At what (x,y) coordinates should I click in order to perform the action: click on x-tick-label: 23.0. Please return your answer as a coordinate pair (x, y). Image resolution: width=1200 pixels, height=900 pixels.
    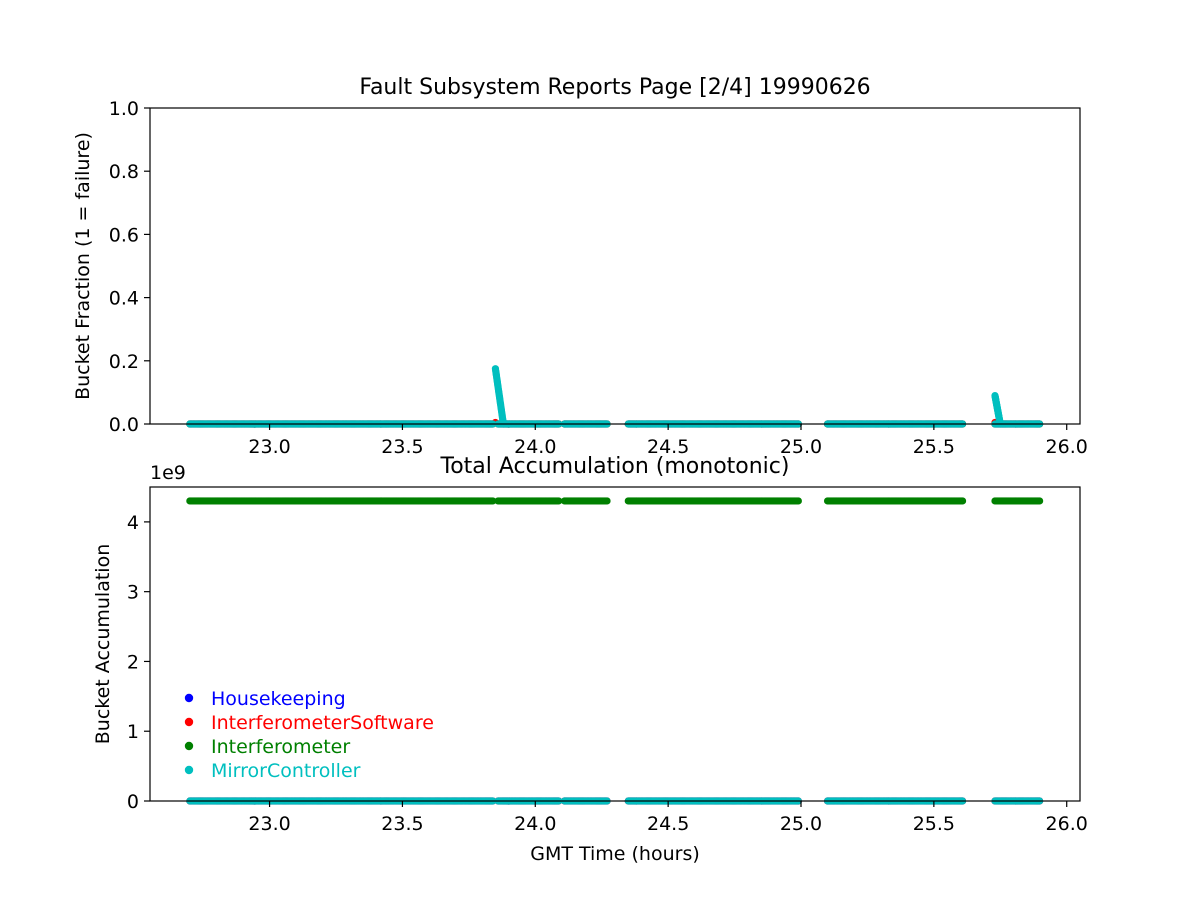
    Looking at the image, I should click on (269, 447).